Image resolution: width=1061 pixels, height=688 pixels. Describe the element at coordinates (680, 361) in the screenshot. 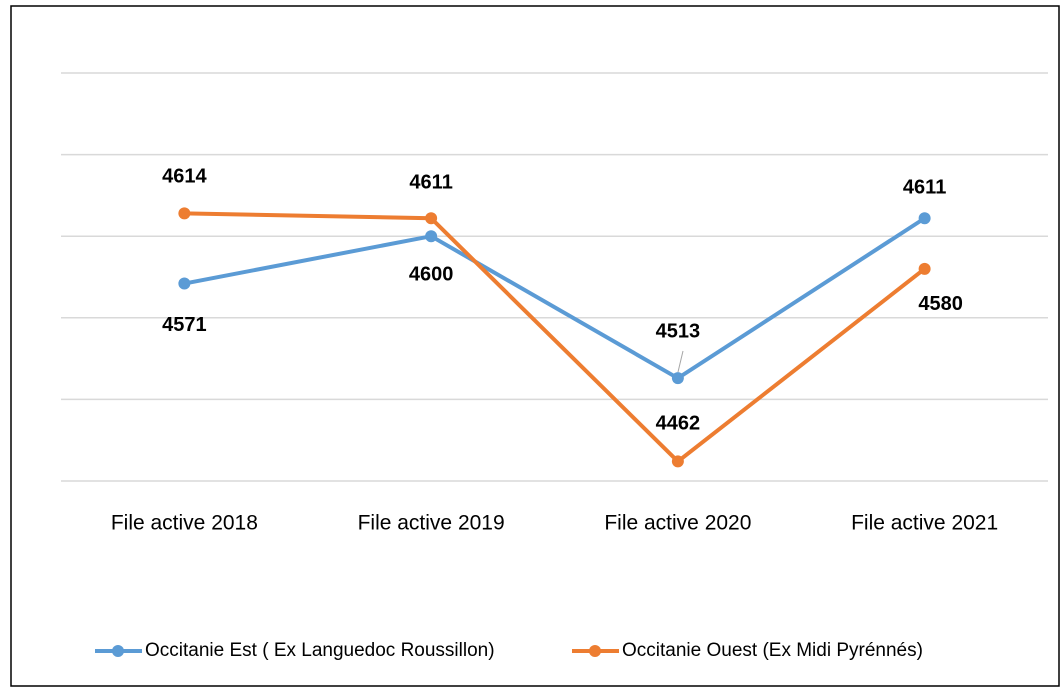

I see `leader-line` at that location.